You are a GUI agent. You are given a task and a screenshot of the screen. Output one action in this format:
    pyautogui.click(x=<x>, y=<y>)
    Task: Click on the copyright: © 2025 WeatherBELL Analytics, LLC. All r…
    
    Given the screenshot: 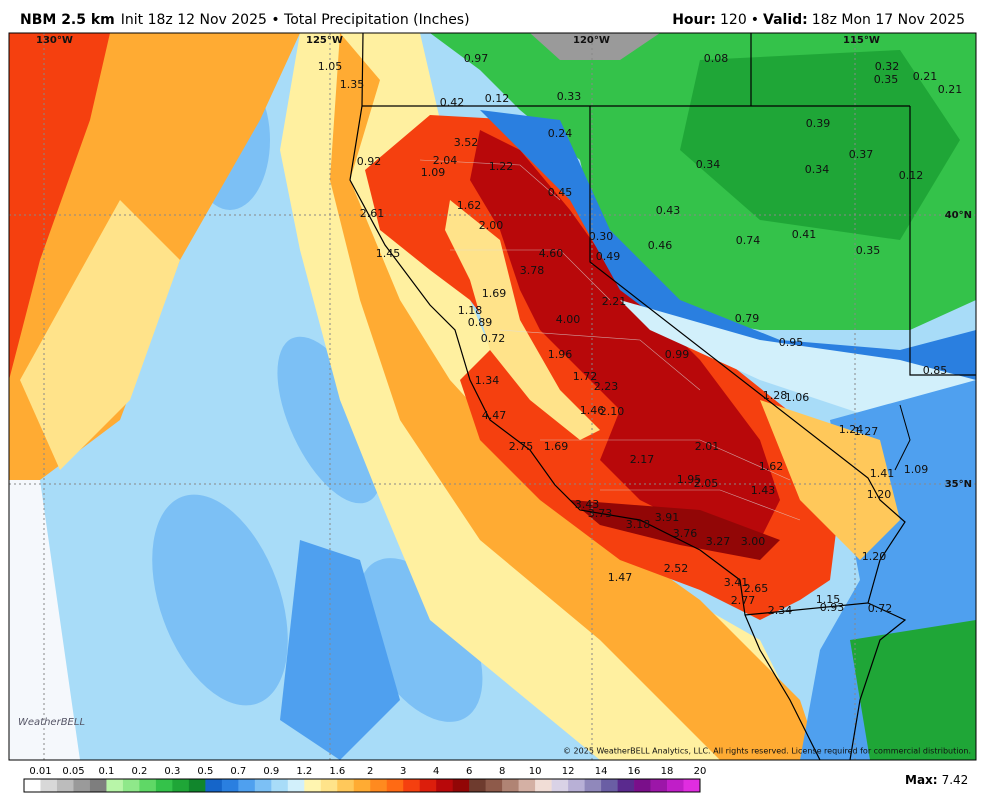 What is the action you would take?
    pyautogui.click(x=767, y=751)
    